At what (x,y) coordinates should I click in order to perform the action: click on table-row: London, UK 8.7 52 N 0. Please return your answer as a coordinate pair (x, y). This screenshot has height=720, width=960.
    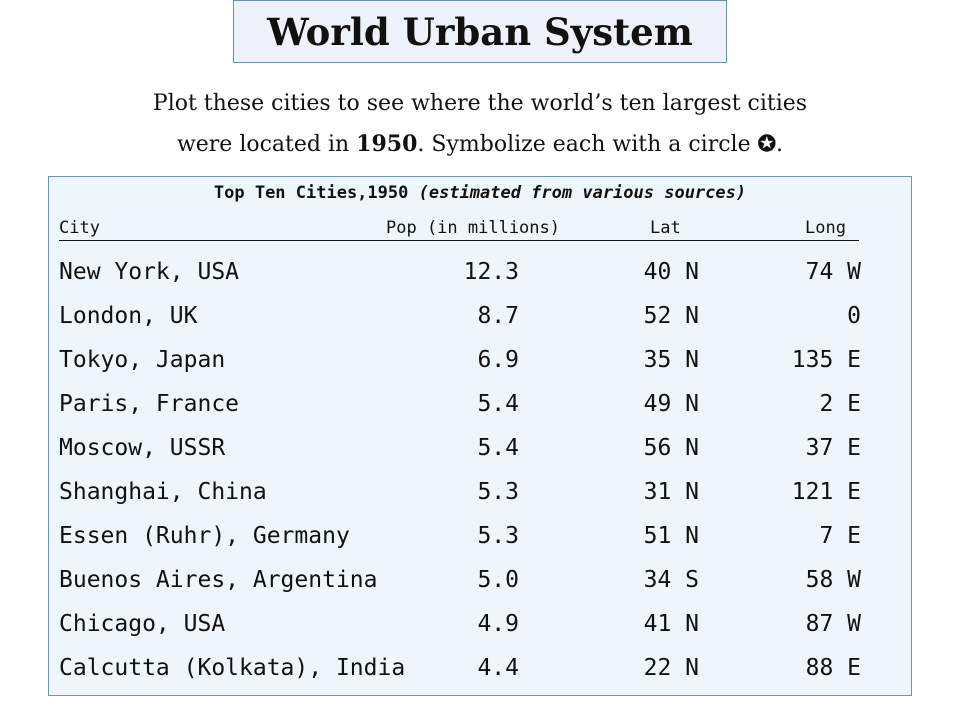
    Looking at the image, I should click on (480, 323).